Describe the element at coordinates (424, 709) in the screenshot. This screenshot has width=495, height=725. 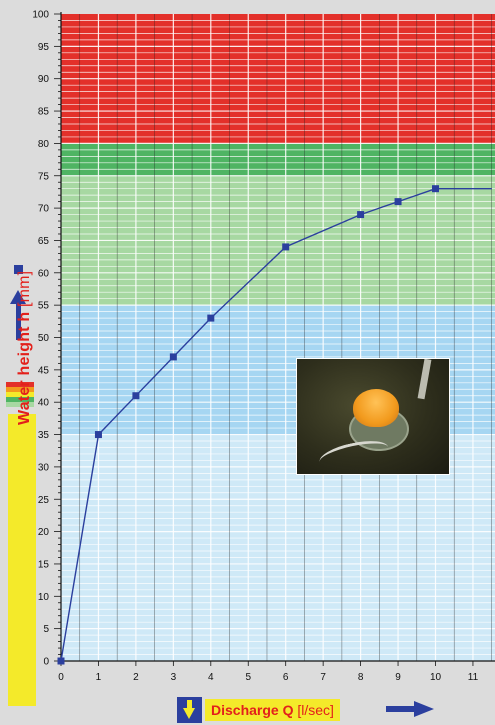
I see `arrow-right-icon` at that location.